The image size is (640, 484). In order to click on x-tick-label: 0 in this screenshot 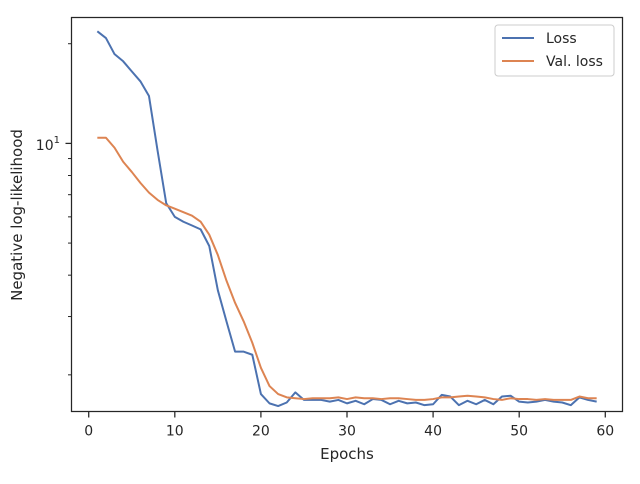, I will do `click(88, 432)`.